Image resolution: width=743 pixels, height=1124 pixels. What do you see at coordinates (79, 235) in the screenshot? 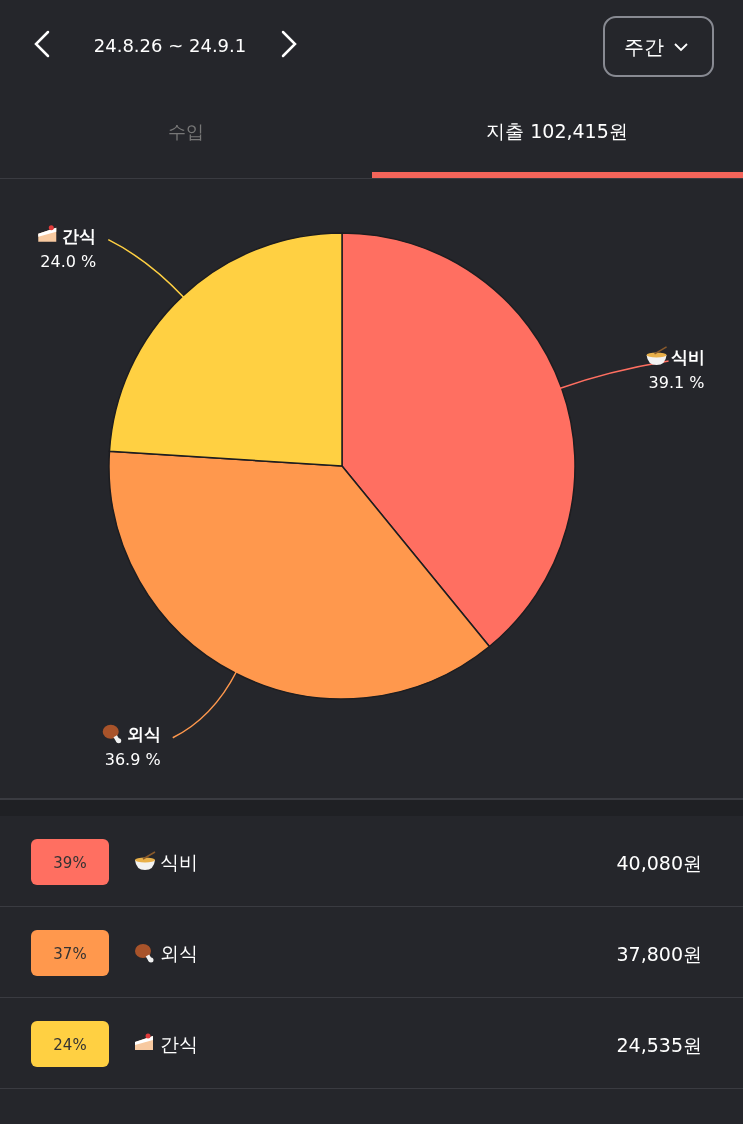
I see `slice-label: 간식` at bounding box center [79, 235].